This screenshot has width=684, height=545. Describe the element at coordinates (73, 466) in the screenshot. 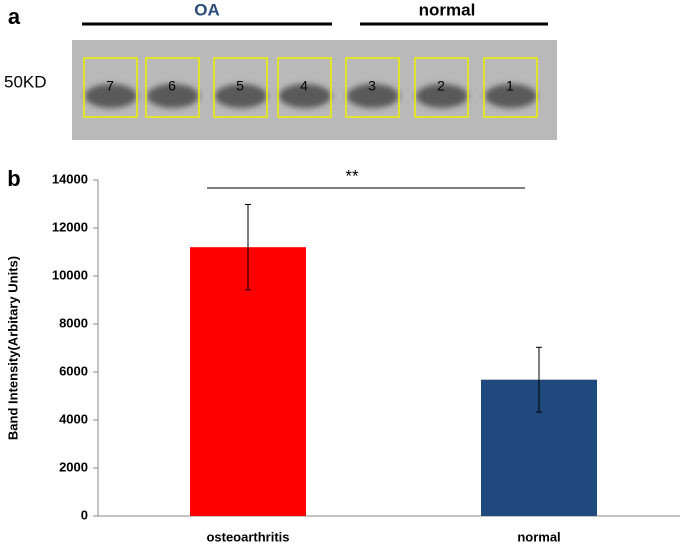

I see `y-tick-label: 2000` at that location.